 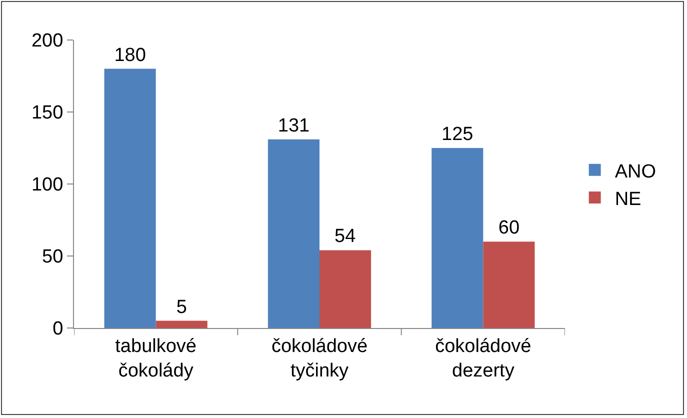 I want to click on x-tick-label: tabulkové čokolády, so click(x=155, y=359).